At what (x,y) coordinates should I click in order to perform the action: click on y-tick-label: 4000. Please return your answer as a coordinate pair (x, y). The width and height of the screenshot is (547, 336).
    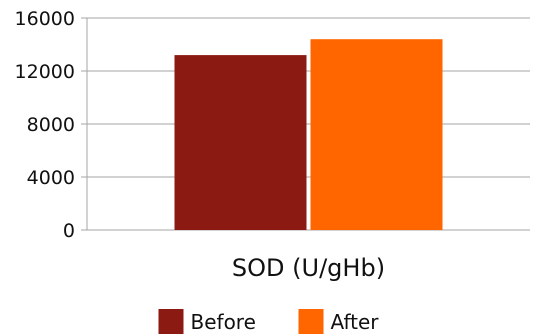
    Looking at the image, I should click on (51, 178).